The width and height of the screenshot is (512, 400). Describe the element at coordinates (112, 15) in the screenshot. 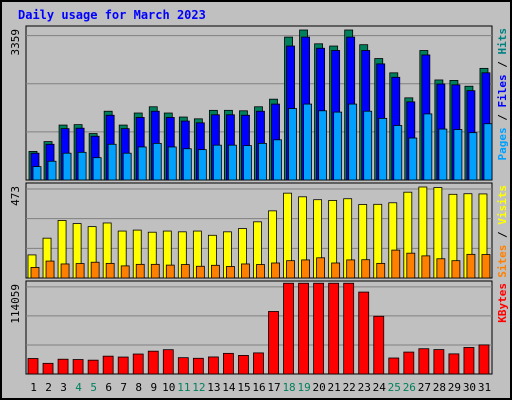

I see `chart-title: Daily usage for March 2023` at that location.